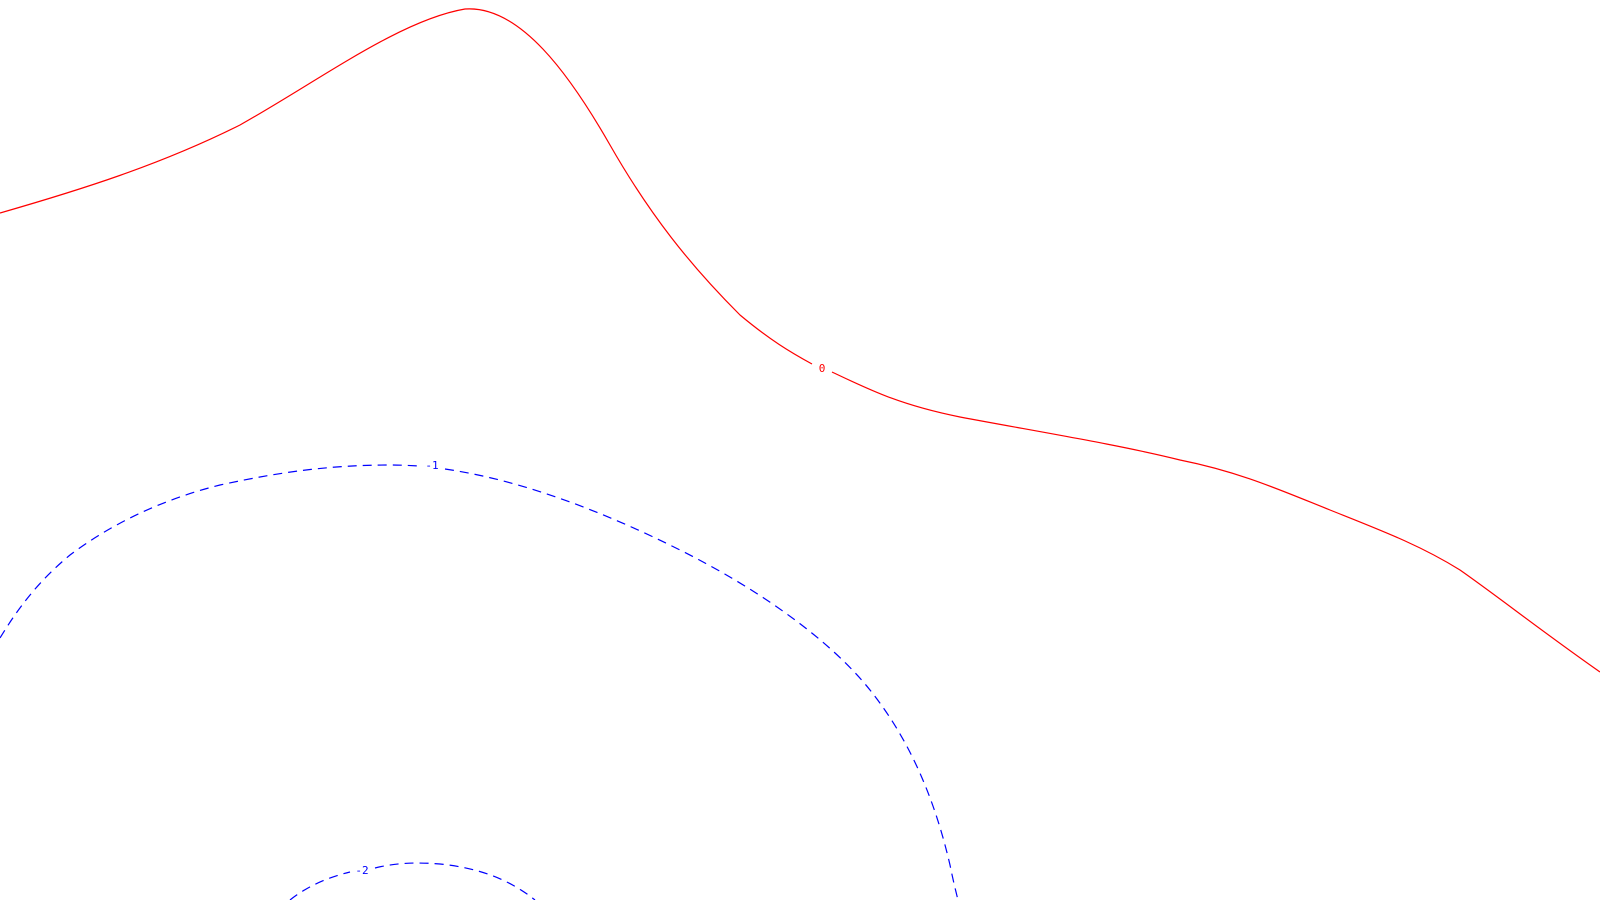 This screenshot has width=1600, height=900. I want to click on contour-line-minus-two-continued, so click(455, 881).